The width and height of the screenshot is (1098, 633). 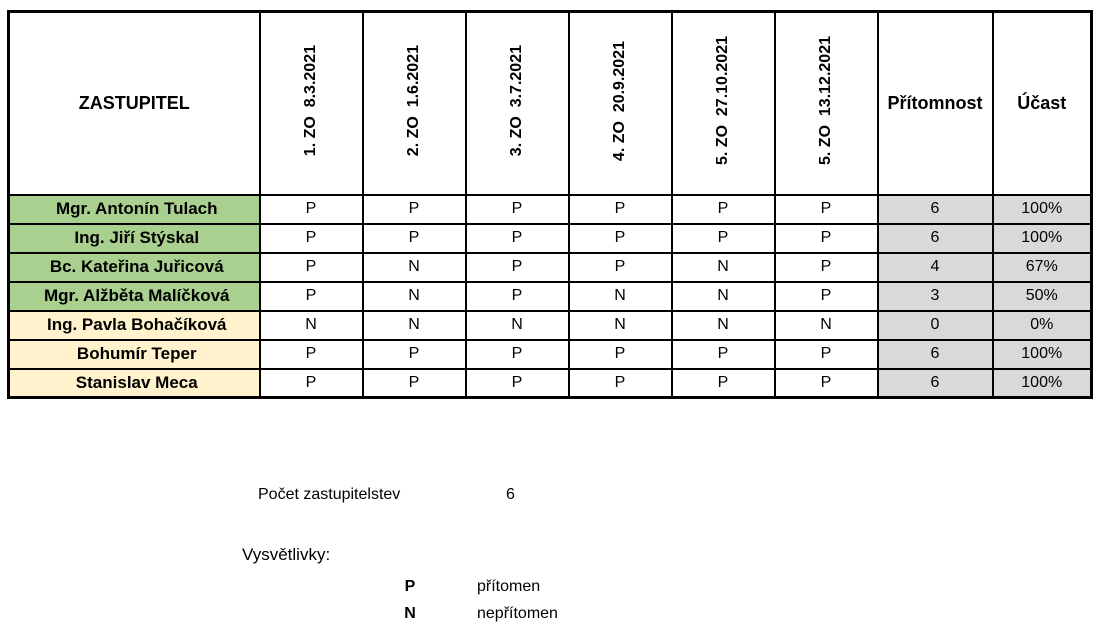 I want to click on column-header-meeting-5: 5. ZO 27.10.2021, so click(x=723, y=103).